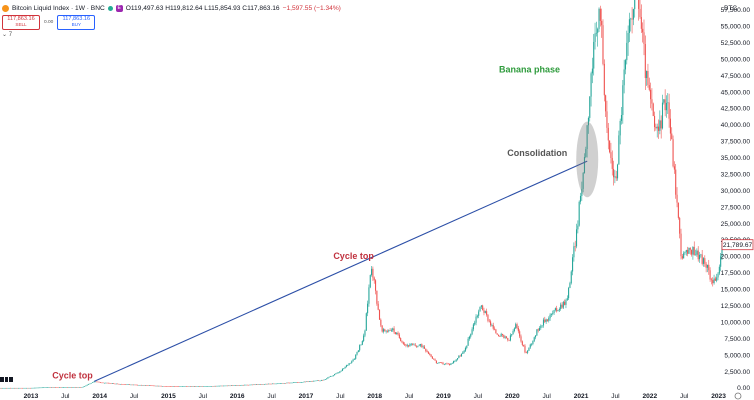 The image size is (754, 400). I want to click on x-tick-label: 2020, so click(512, 396).